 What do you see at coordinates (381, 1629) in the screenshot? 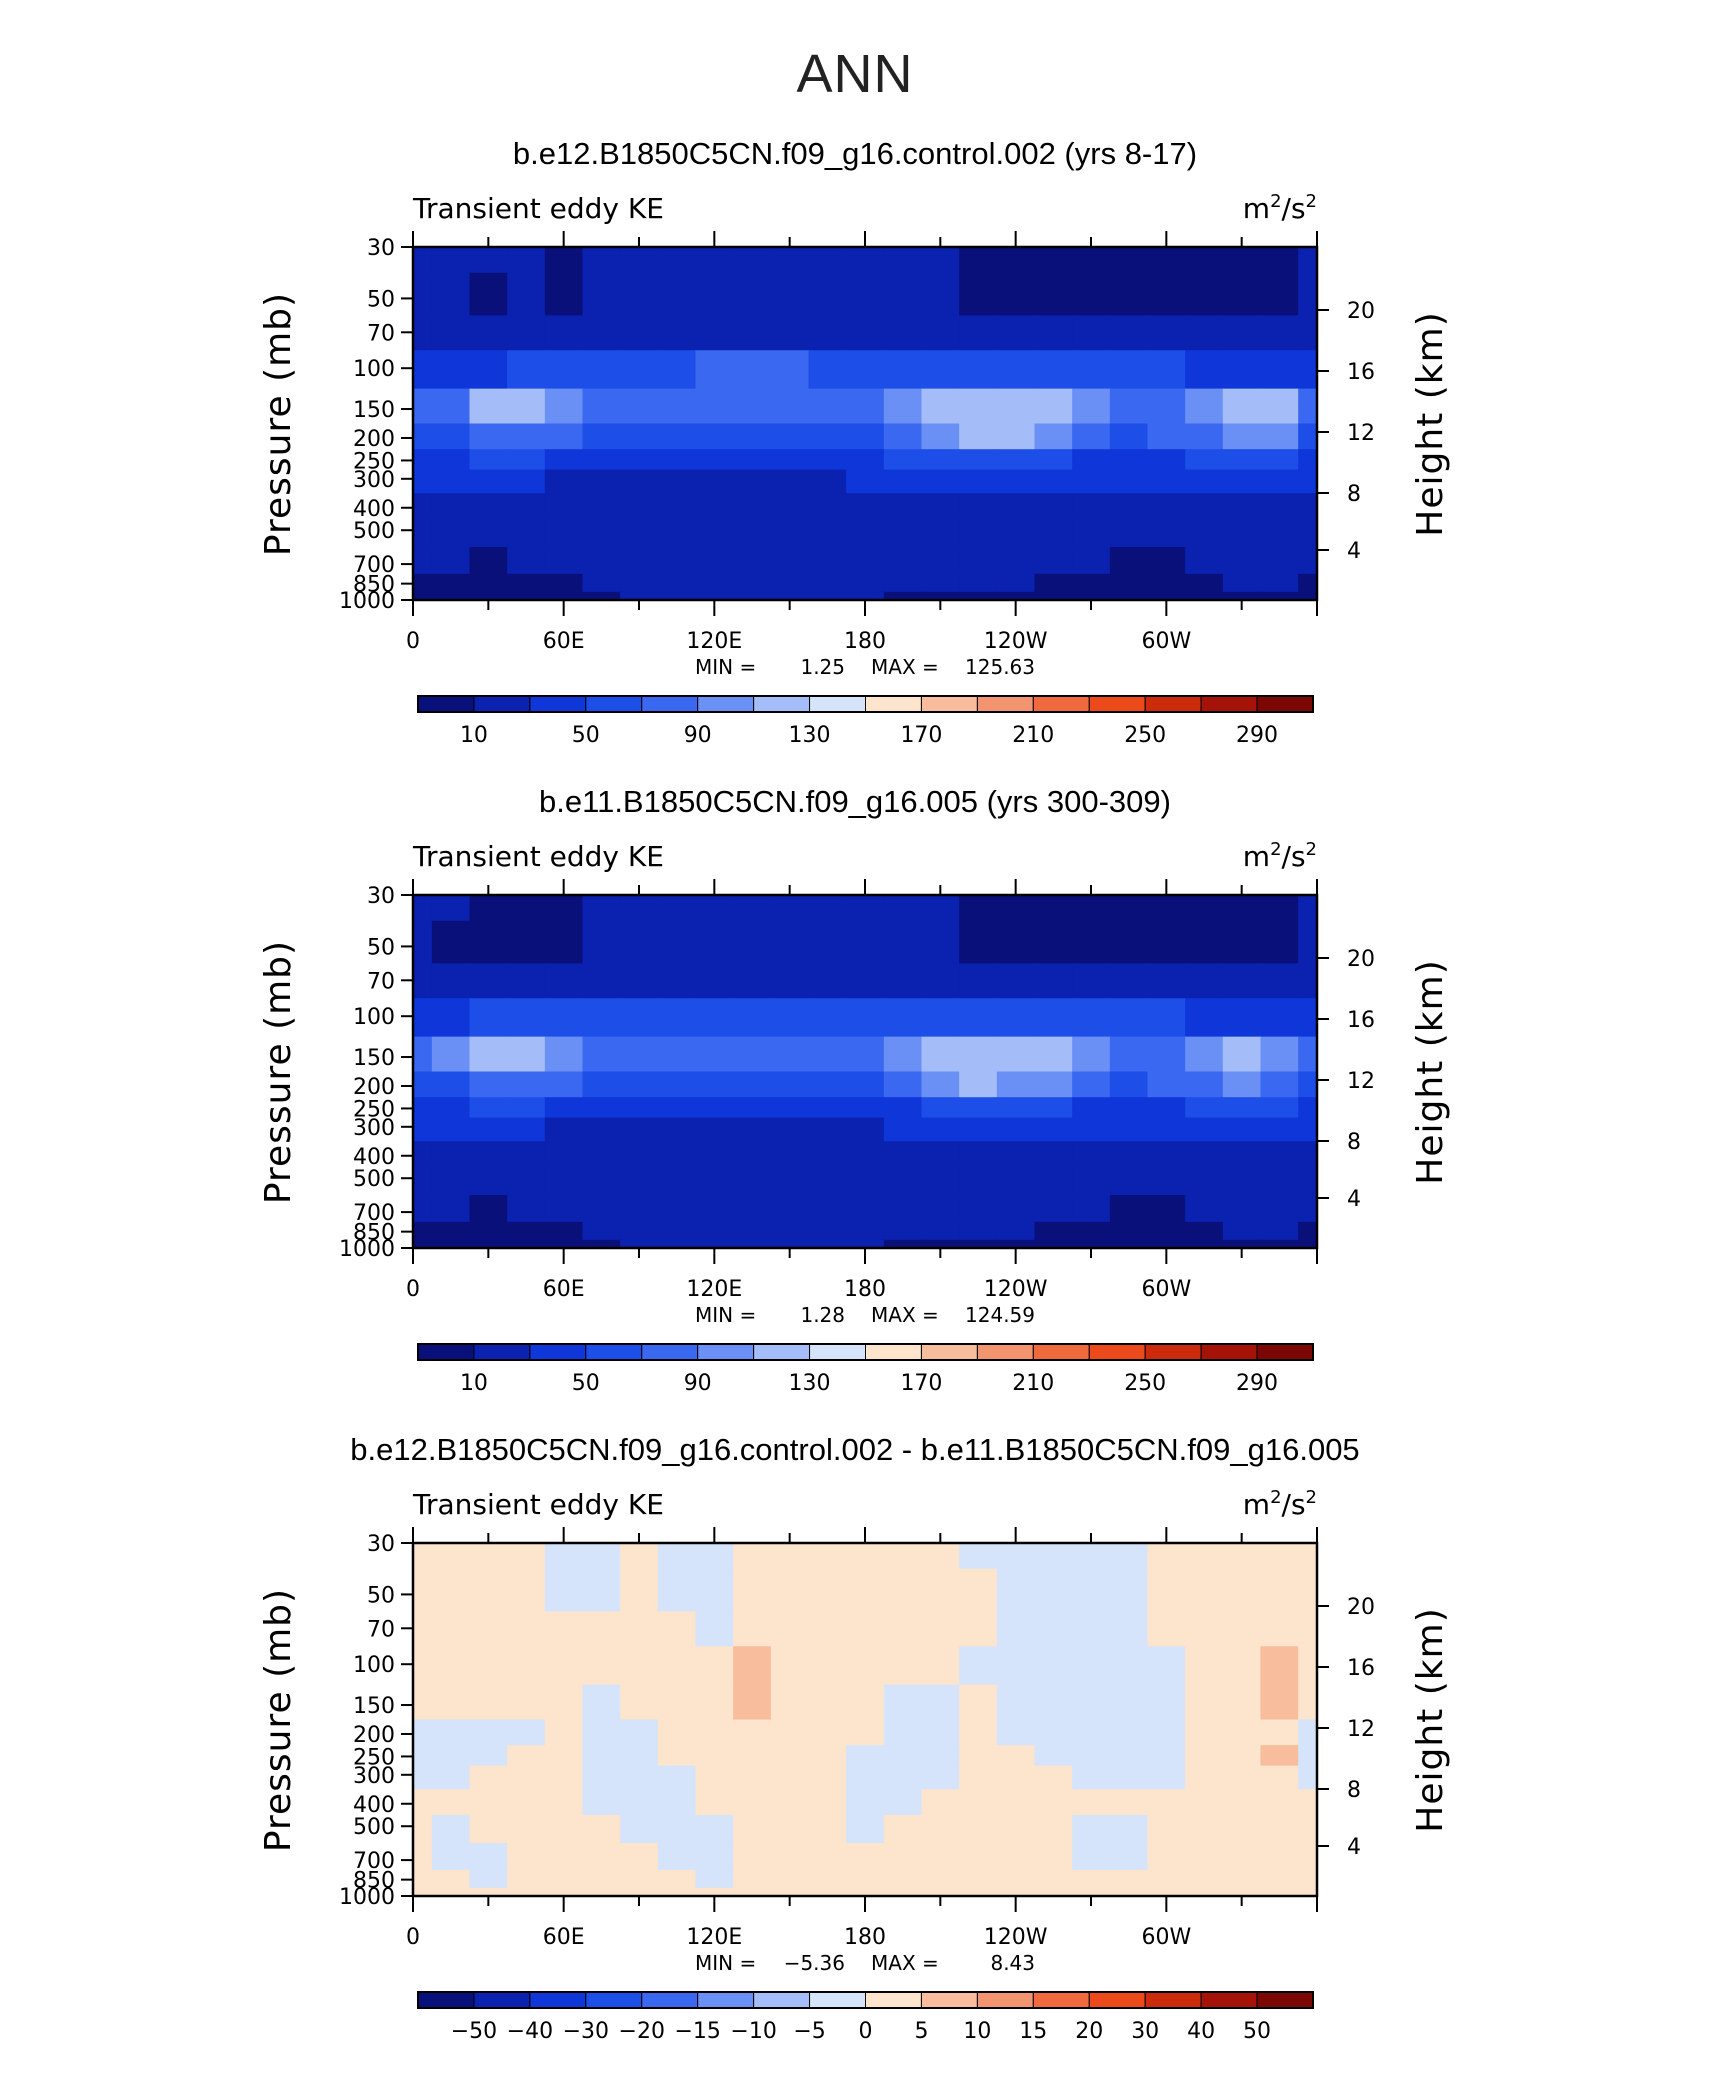
I see `y-tick-label: 70` at bounding box center [381, 1629].